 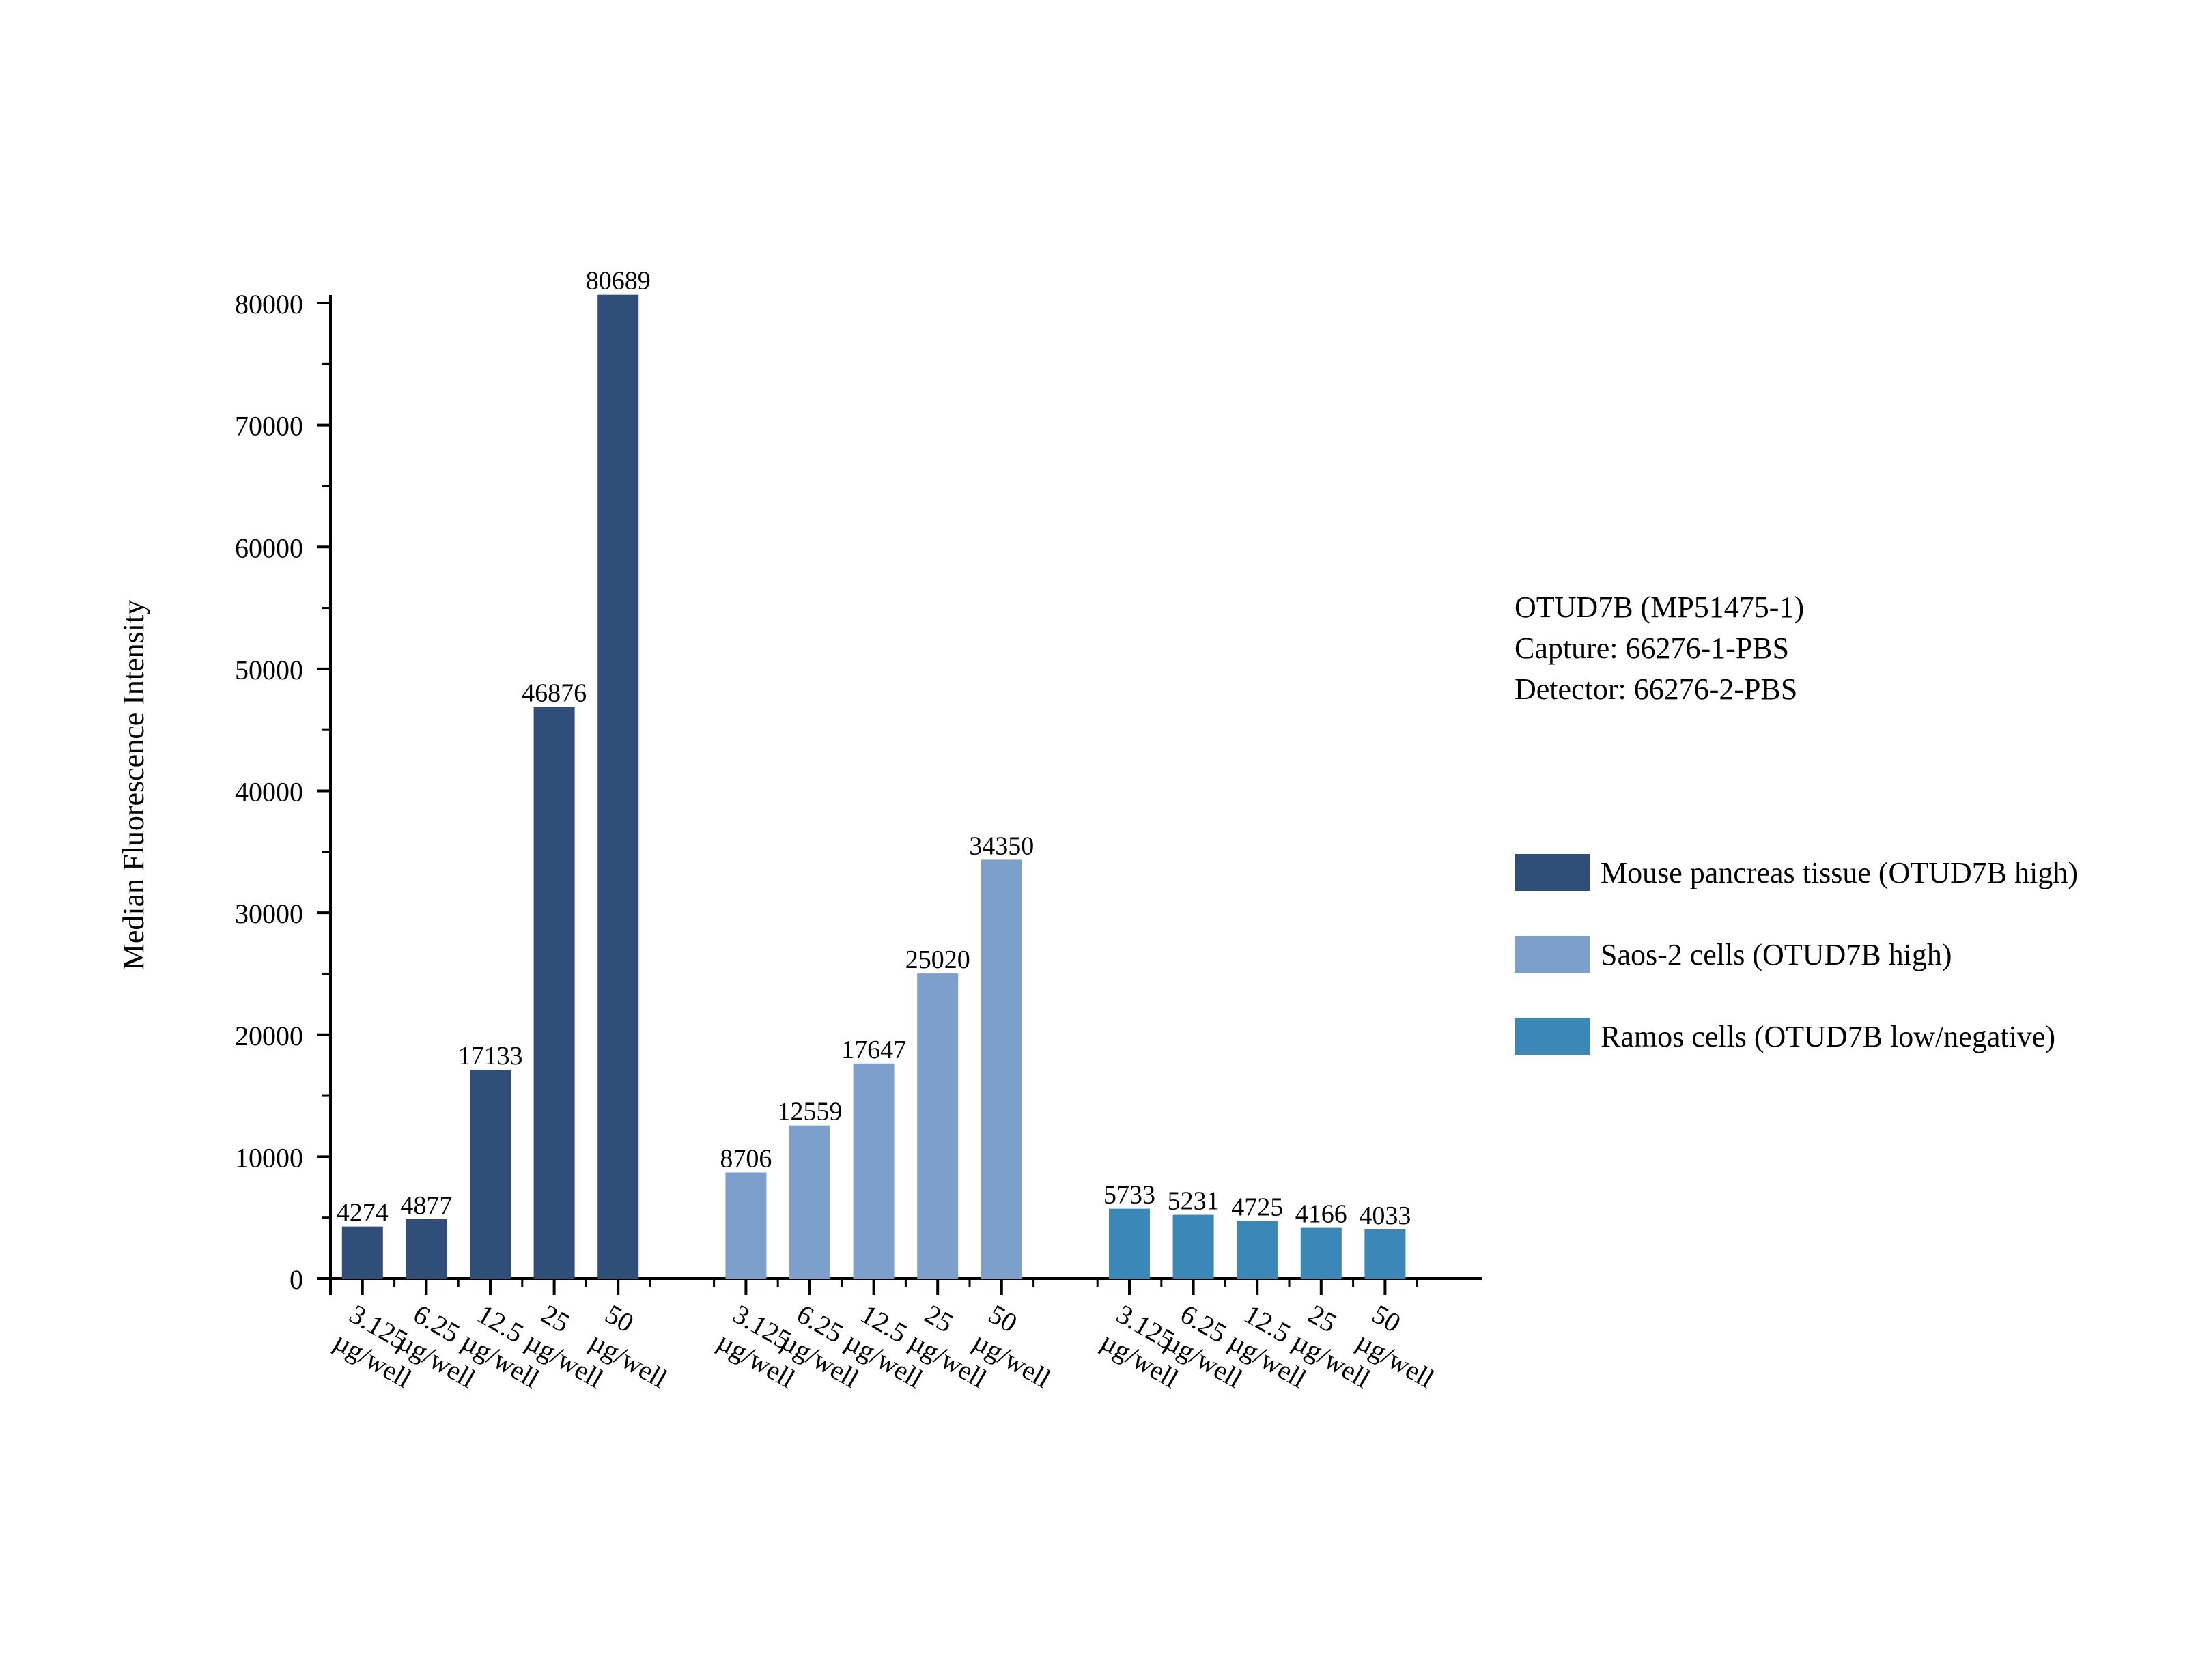 I want to click on legend-label-saos2: Saos-2 cells (OTUD7B high), so click(x=1776, y=954).